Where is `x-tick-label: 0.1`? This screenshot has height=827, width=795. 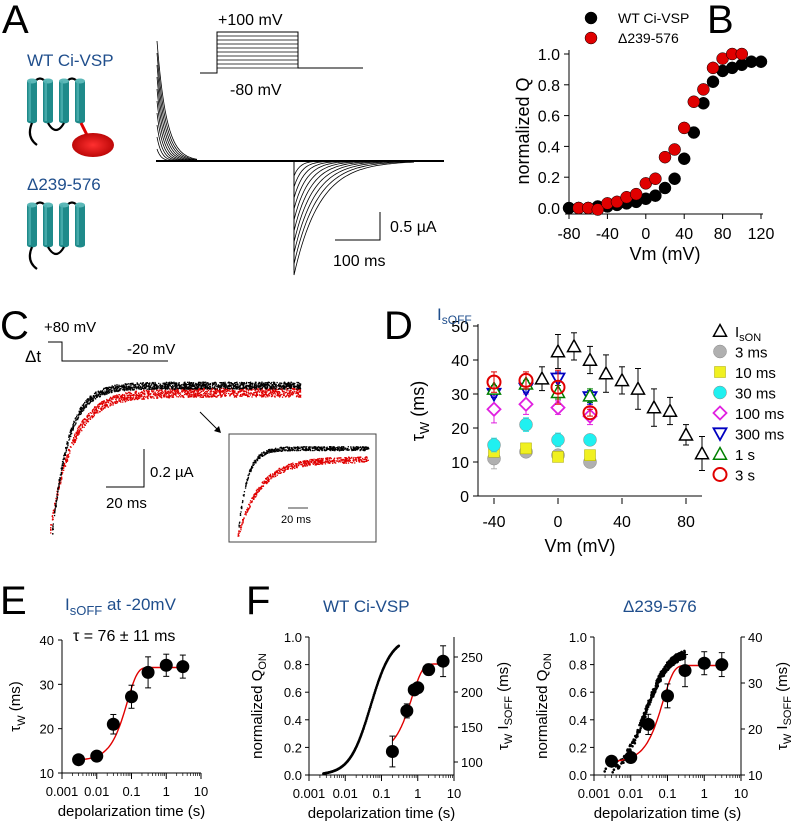 x-tick-label: 0.1 is located at coordinates (381, 793).